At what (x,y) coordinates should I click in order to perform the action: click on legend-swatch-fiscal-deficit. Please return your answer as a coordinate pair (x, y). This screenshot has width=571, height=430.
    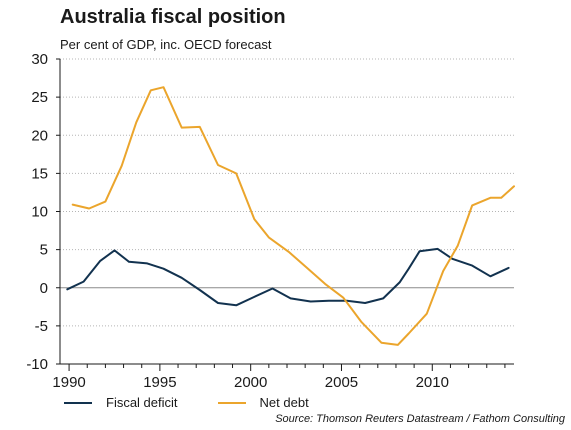
    Looking at the image, I should click on (78, 402).